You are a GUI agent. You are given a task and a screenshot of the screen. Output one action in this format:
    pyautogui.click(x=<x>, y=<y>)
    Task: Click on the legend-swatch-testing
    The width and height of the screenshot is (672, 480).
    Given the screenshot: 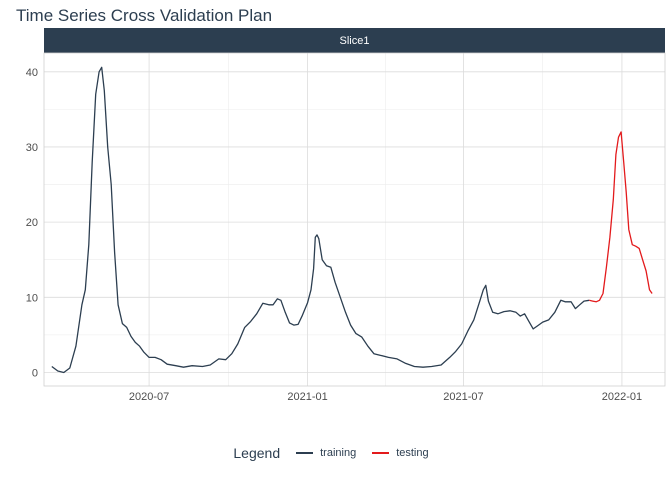 What is the action you would take?
    pyautogui.click(x=381, y=453)
    